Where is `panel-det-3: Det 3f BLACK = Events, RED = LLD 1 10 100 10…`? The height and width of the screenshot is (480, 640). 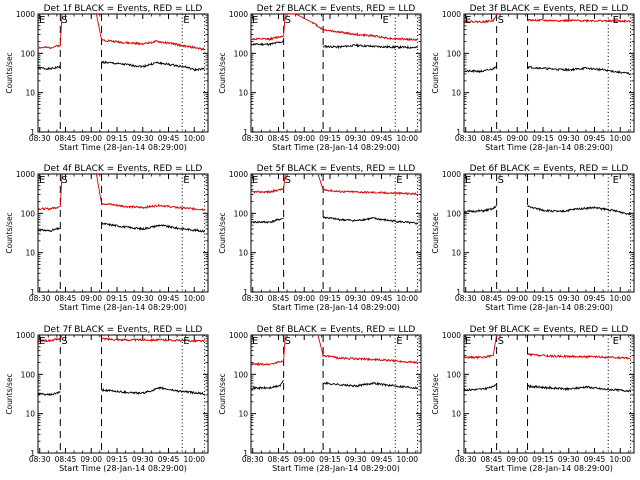 panel-det-3: Det 3f BLACK = Events, RED = LLD 1 10 100 10… is located at coordinates (533, 78).